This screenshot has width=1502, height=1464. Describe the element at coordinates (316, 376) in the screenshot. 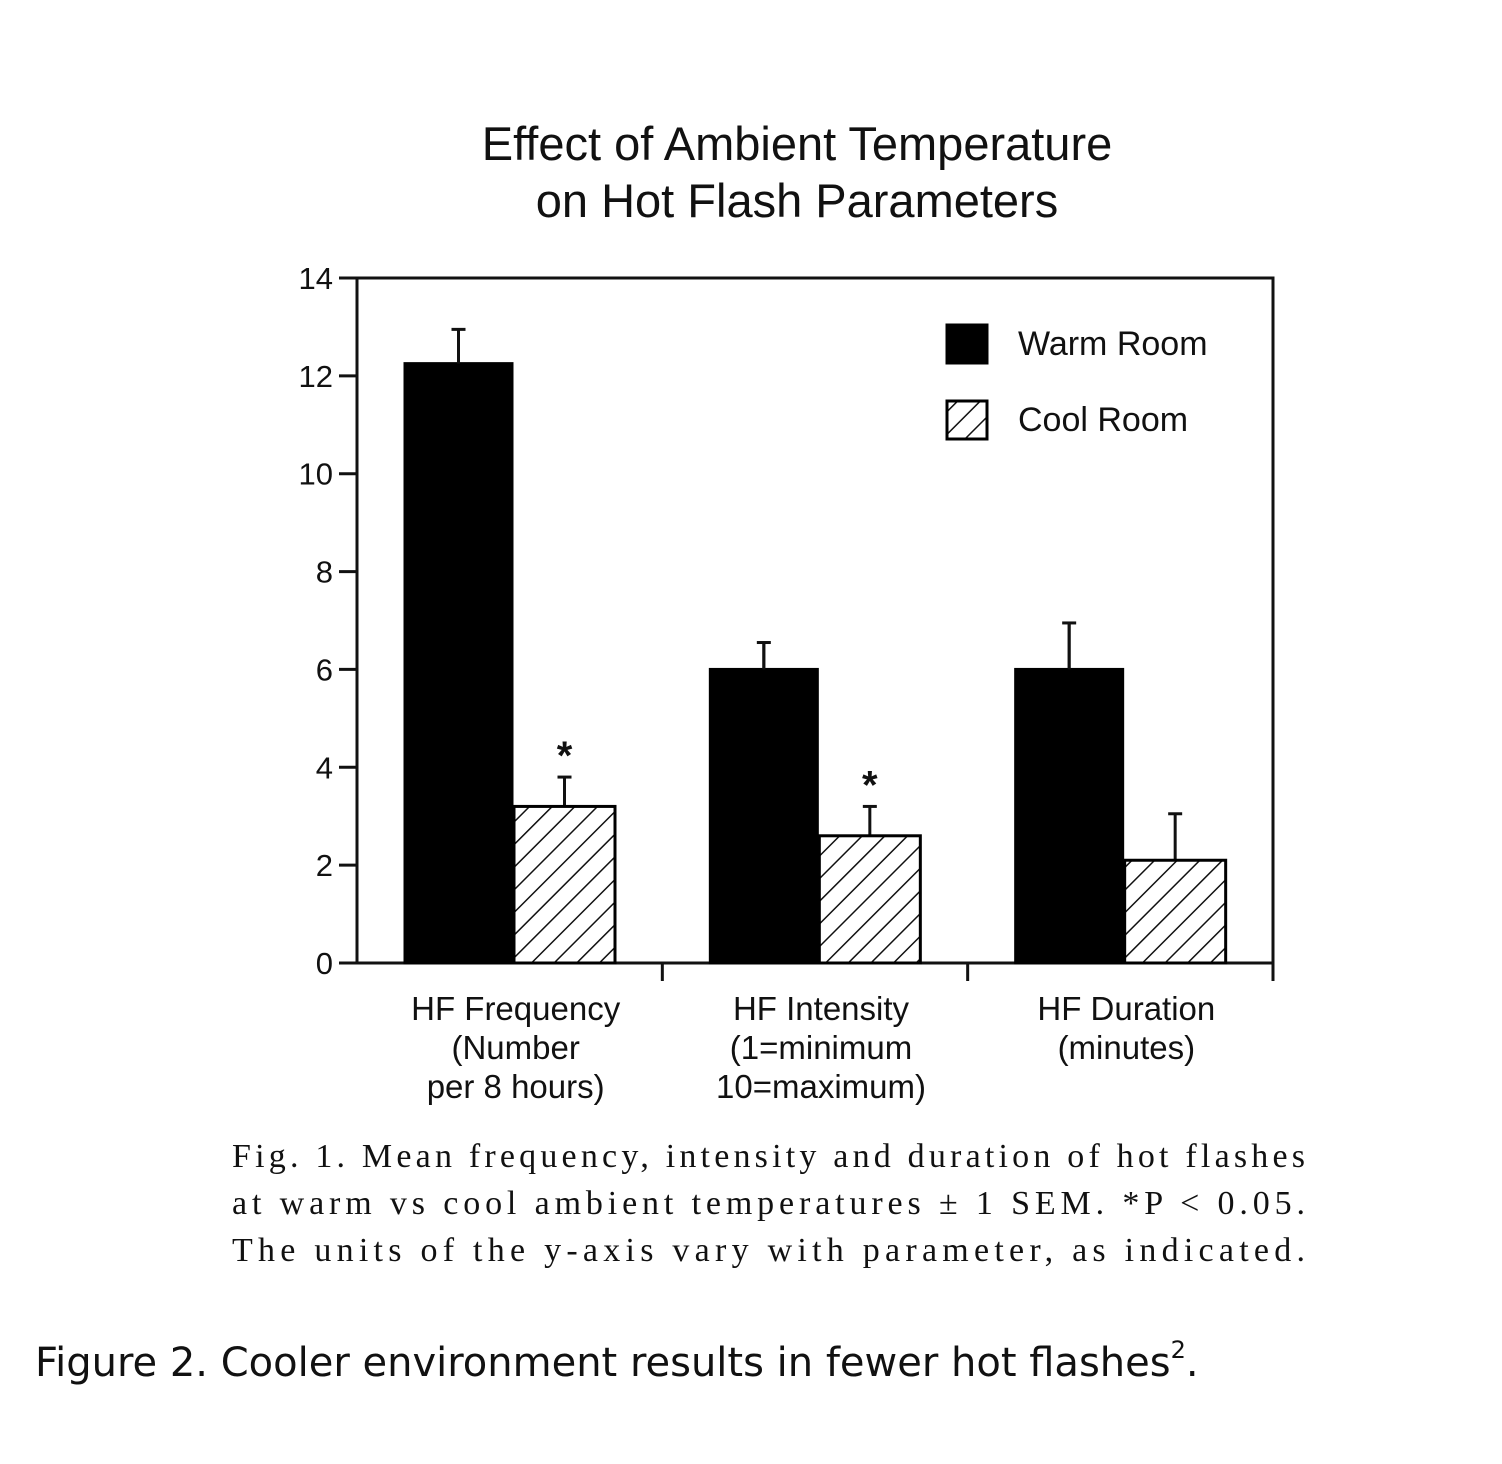

I see `y-tick-label: 12` at that location.